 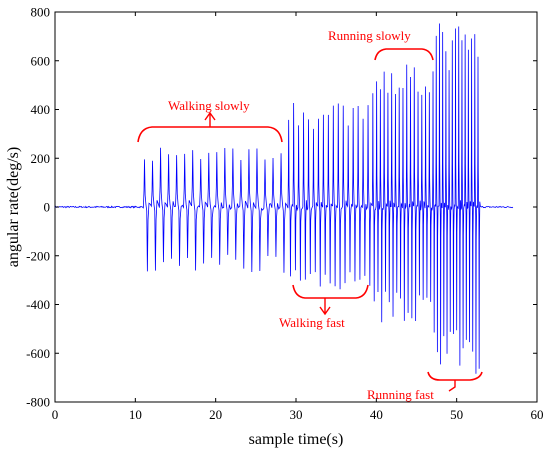 I want to click on annotation-running-fast: Running fast, so click(x=400, y=394).